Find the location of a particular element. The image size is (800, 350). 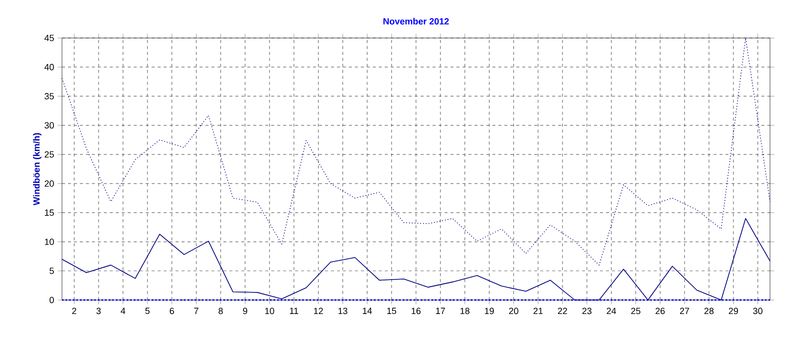

x-tick-label: 4 is located at coordinates (123, 311).